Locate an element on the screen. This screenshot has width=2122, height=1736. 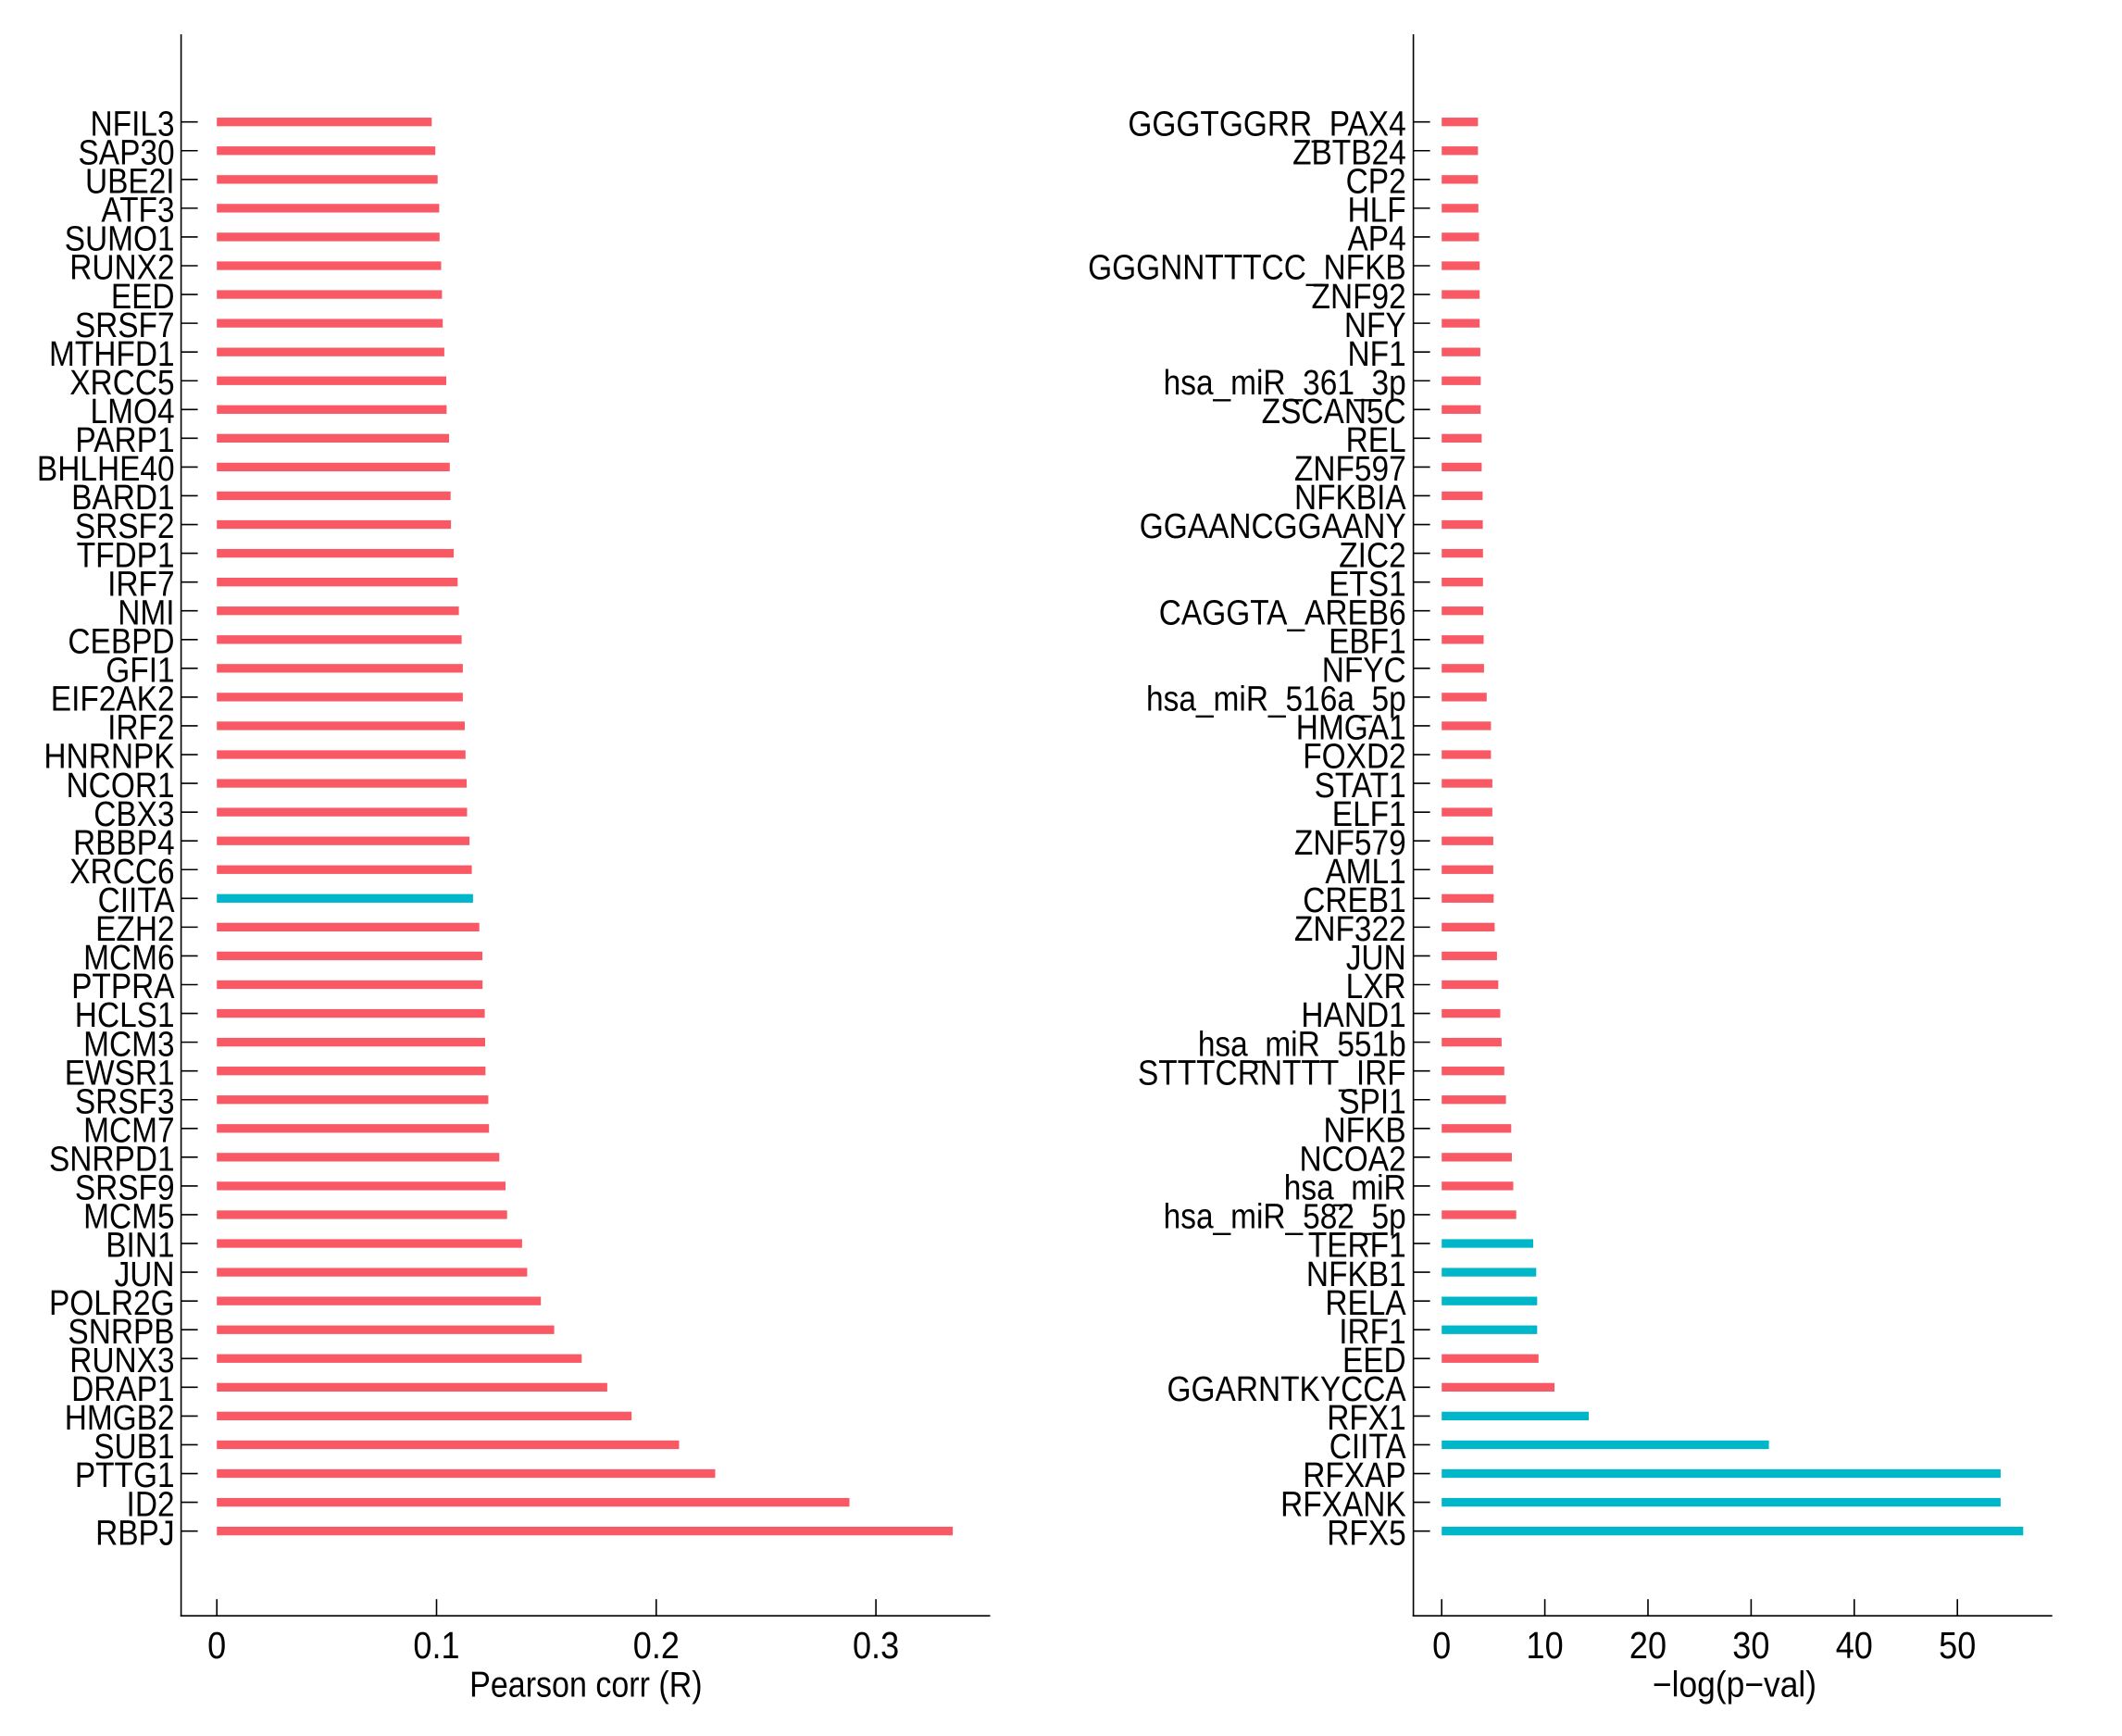
svg-text: REL is located at coordinates (1376, 439).